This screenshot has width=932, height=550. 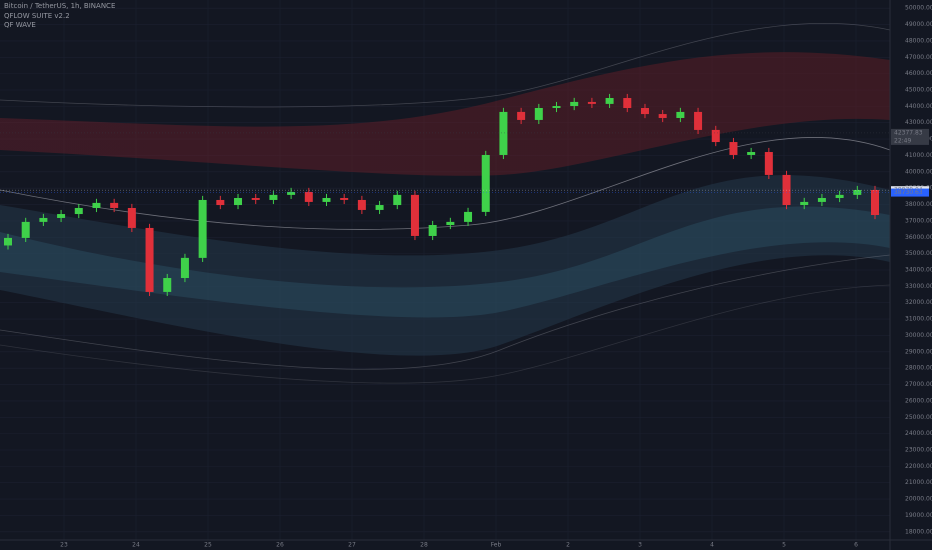 I want to click on x-tick-label: 26, so click(x=280, y=545).